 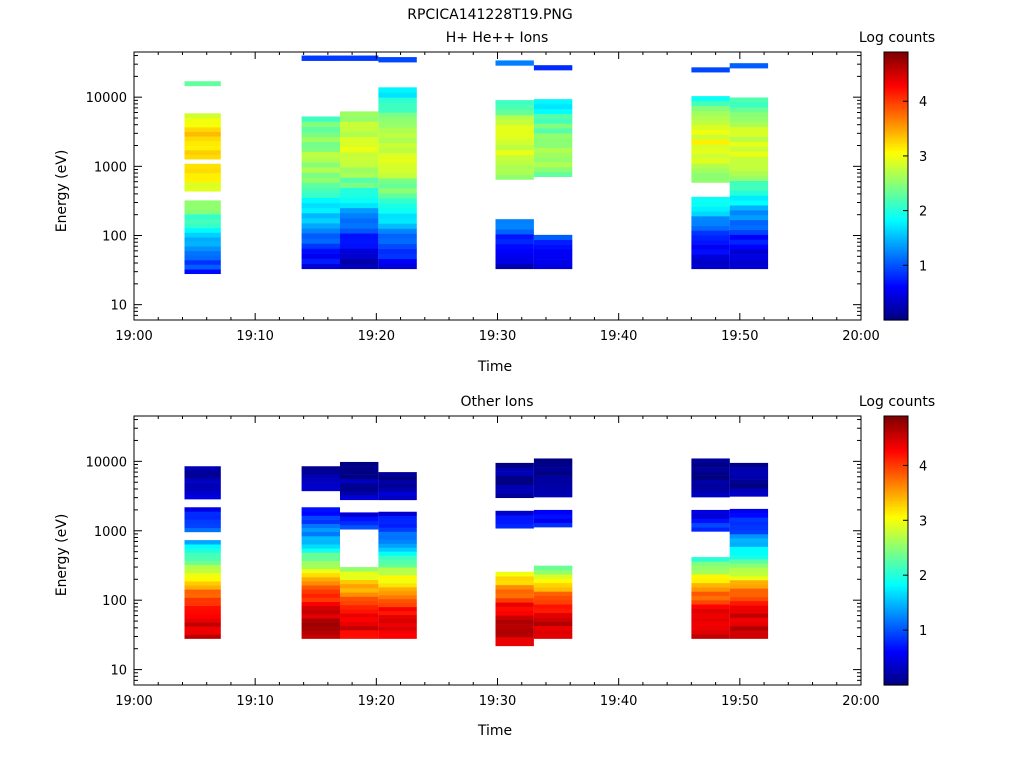 I want to click on colorbar-frame, so click(x=896, y=550).